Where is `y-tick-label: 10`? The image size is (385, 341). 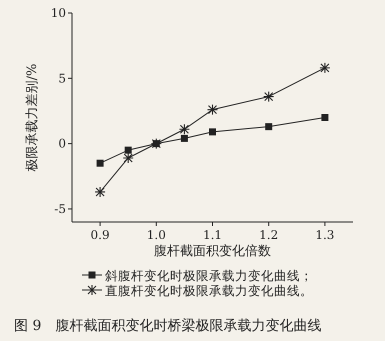
y-tick-label: 10 is located at coordinates (58, 13).